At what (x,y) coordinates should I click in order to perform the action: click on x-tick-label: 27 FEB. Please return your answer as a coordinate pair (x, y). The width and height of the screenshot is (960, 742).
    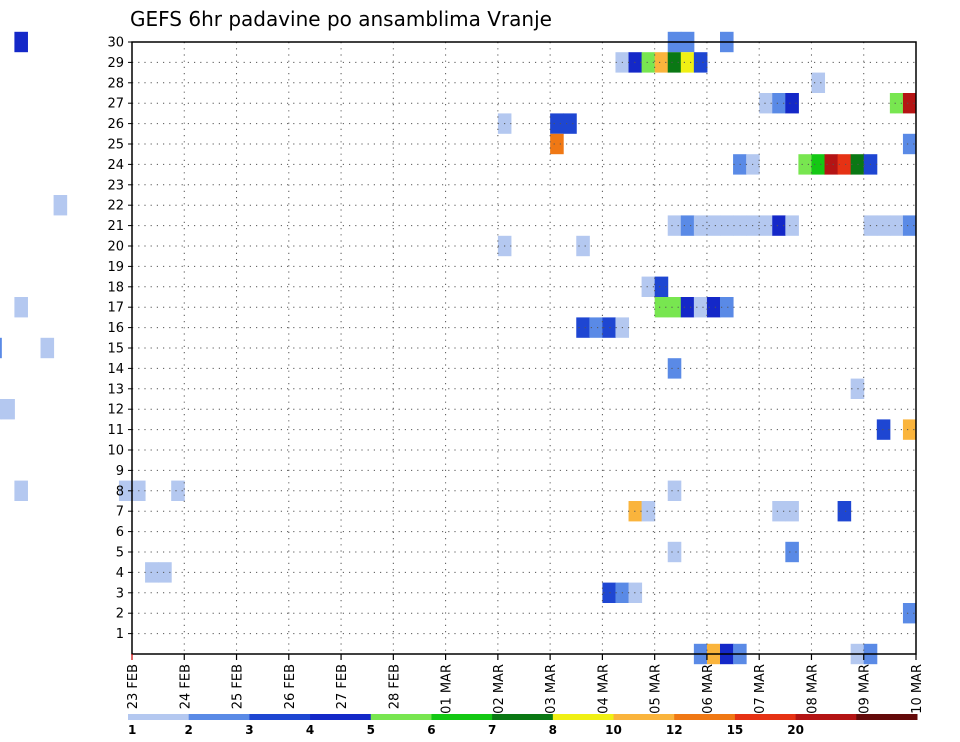
    Looking at the image, I should click on (342, 686).